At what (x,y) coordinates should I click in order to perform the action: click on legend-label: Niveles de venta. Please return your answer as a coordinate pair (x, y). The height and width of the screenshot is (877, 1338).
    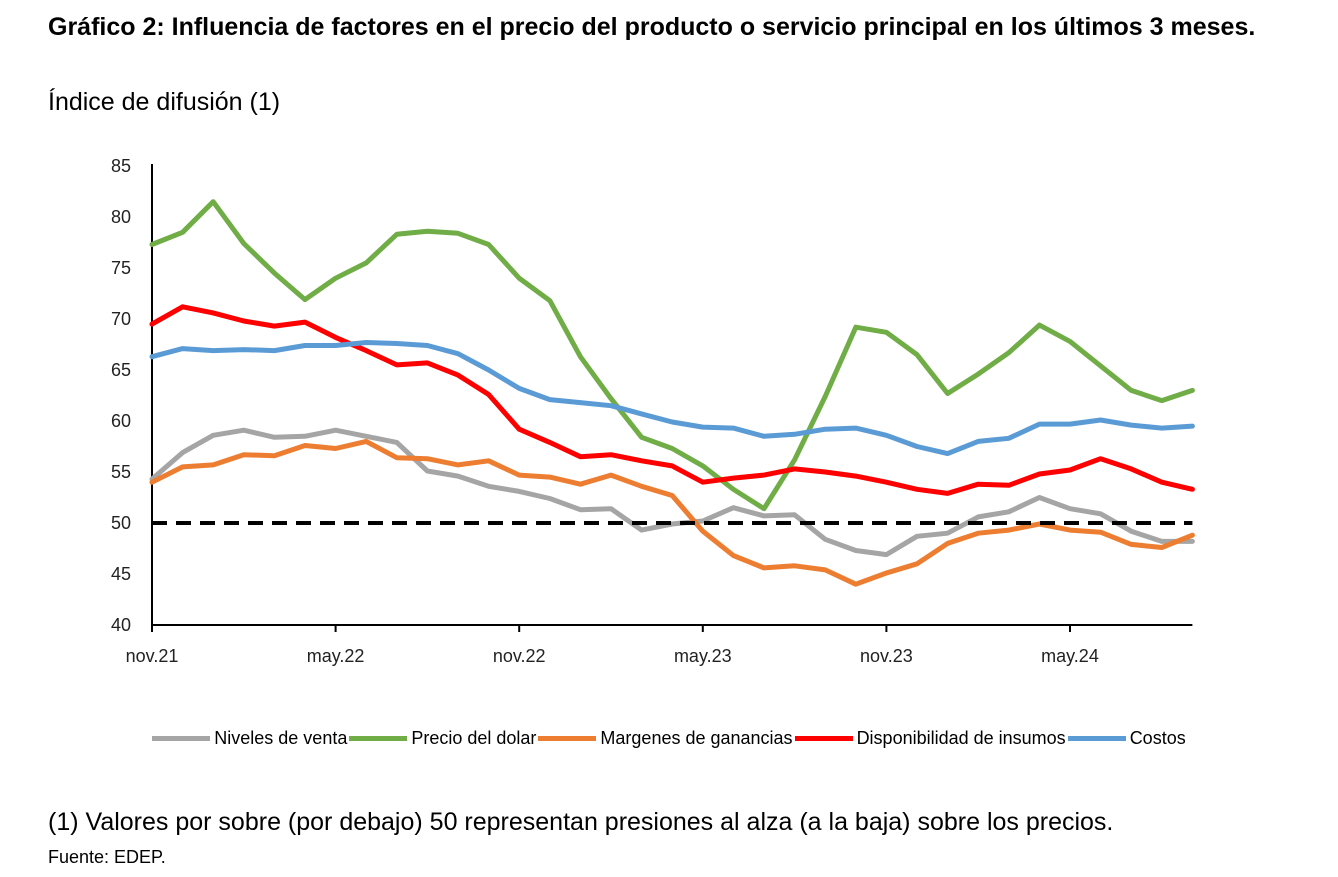
    Looking at the image, I should click on (281, 738).